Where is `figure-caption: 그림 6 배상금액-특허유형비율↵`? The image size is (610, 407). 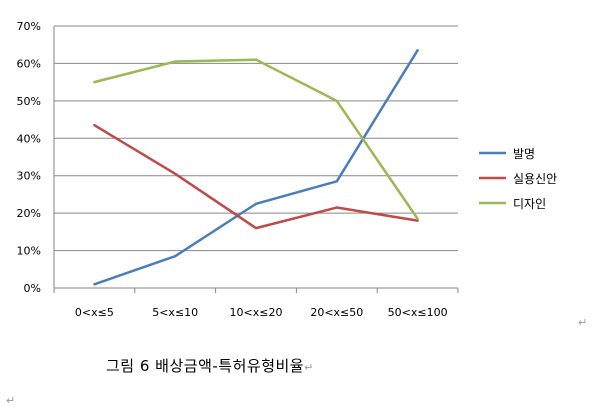
figure-caption: 그림 6 배상금액-특허유형비율↵ is located at coordinates (210, 365).